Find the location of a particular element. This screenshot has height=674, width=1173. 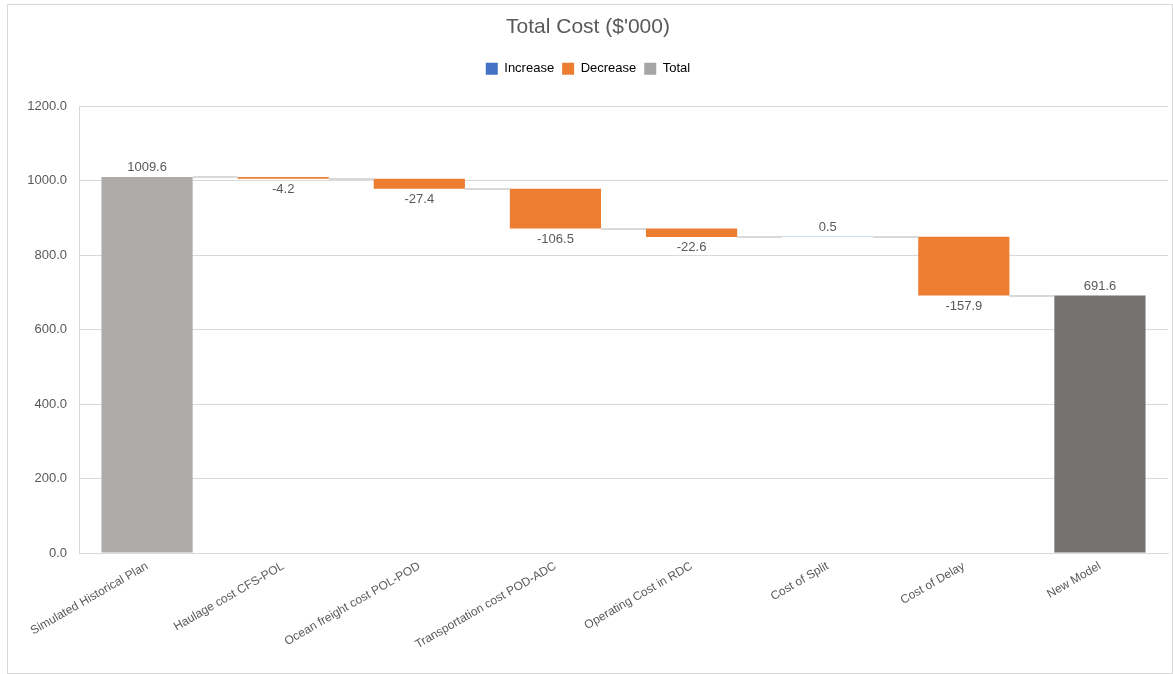

y-tick-label: 200.0 is located at coordinates (50, 478).